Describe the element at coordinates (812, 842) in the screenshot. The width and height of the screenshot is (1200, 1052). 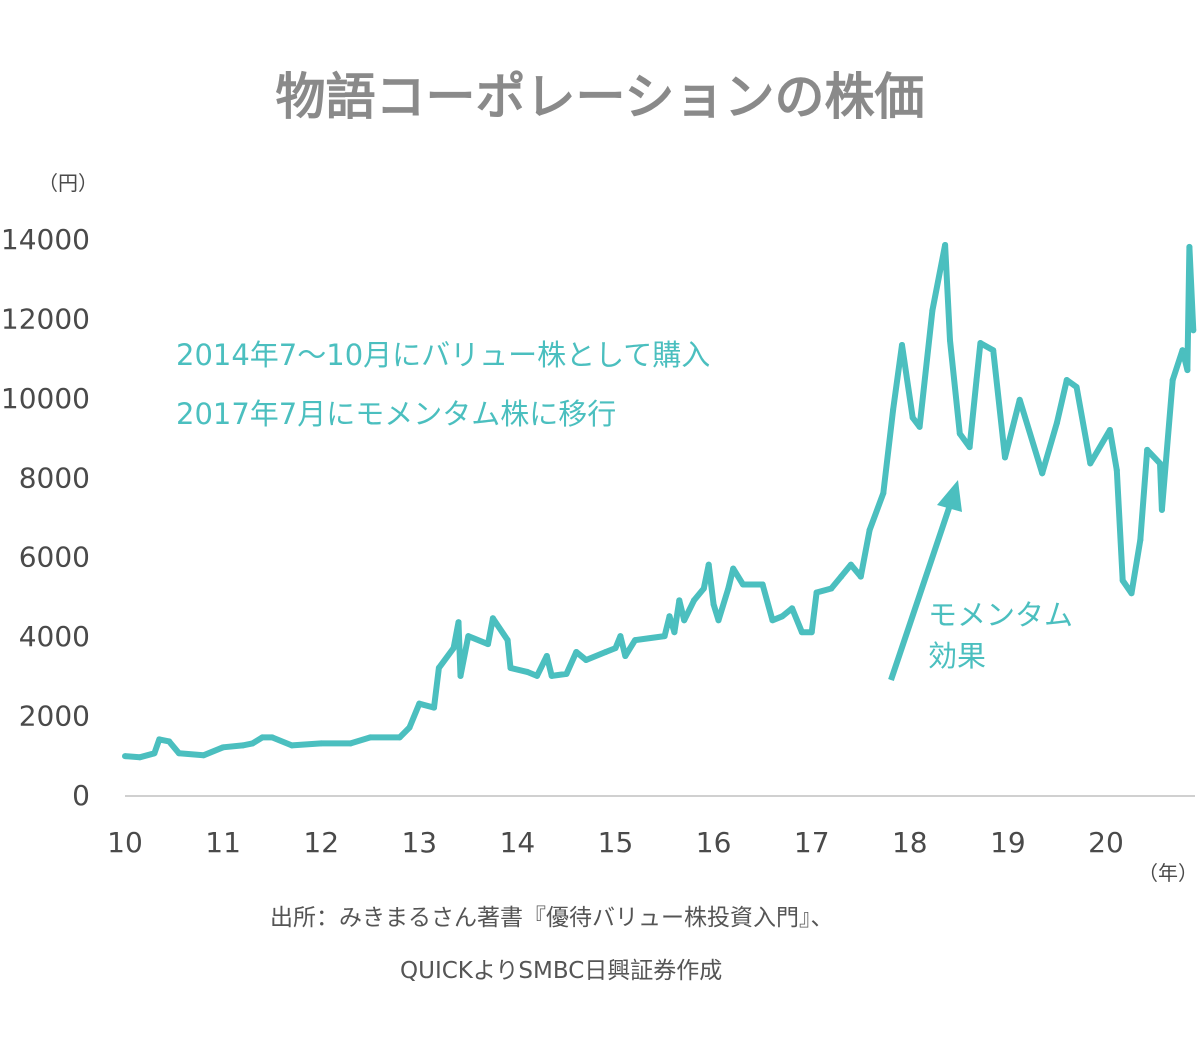
I see `x-tick-label: 17` at that location.